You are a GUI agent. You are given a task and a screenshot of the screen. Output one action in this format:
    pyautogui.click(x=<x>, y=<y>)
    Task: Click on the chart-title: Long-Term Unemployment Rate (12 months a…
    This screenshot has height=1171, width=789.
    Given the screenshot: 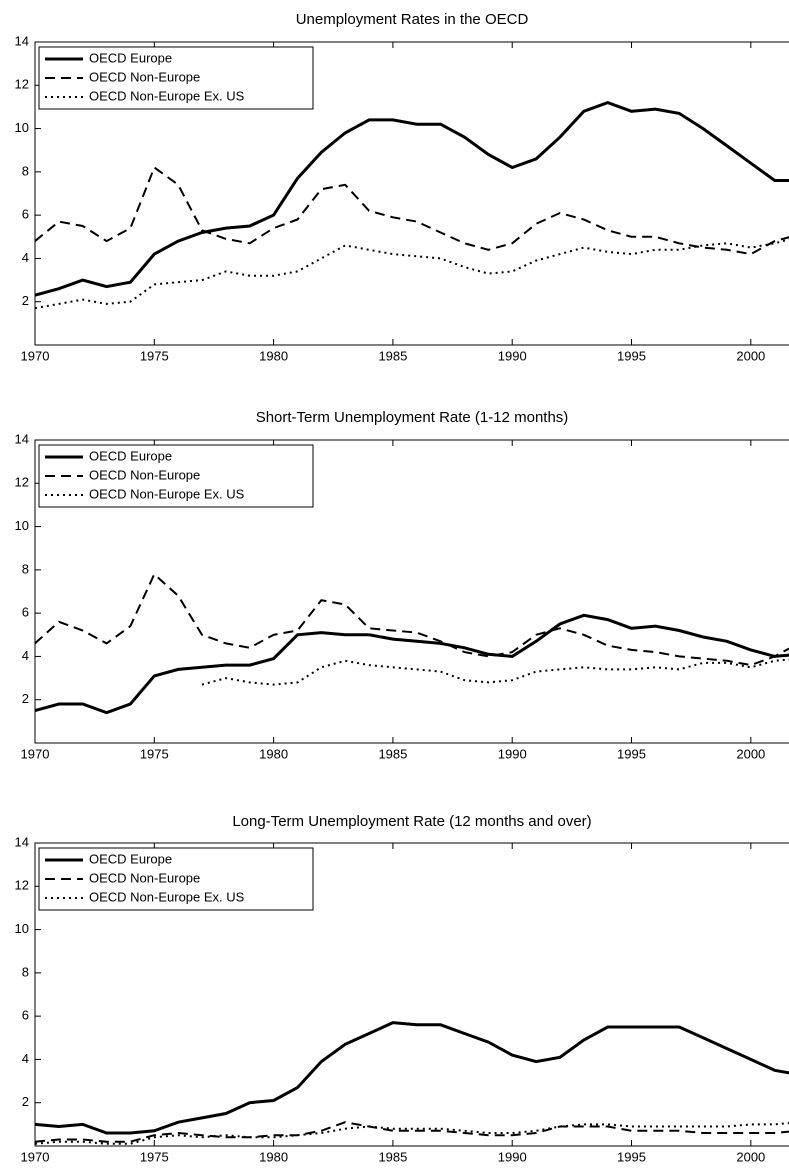 What is the action you would take?
    pyautogui.click(x=411, y=821)
    